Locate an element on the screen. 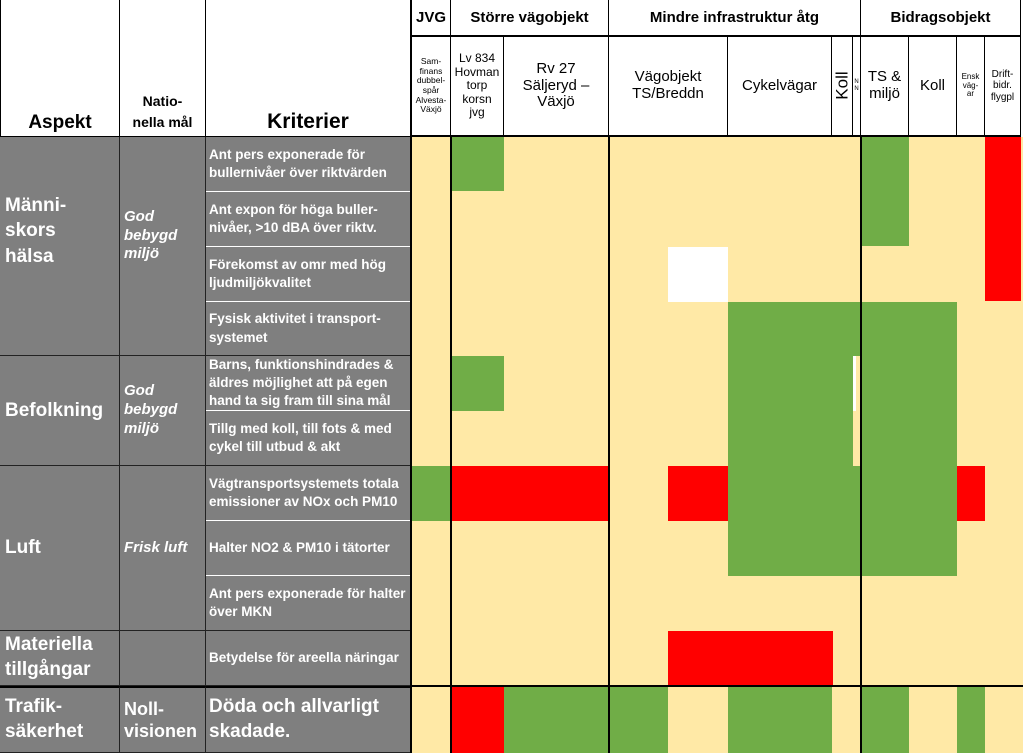 The width and height of the screenshot is (1023, 753). cell-trafik-lv834 is located at coordinates (477, 719).